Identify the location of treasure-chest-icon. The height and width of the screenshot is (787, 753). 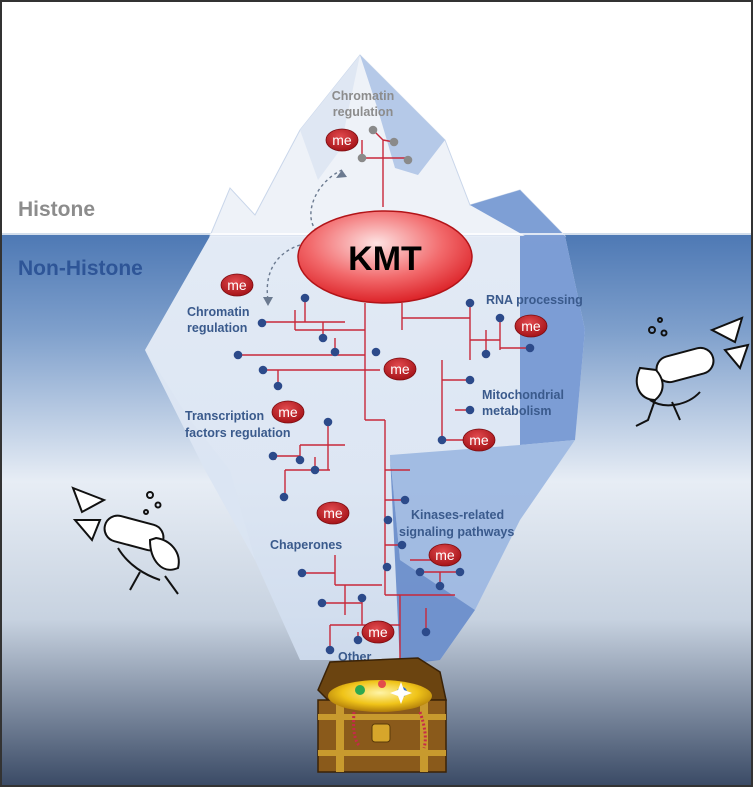
(382, 715).